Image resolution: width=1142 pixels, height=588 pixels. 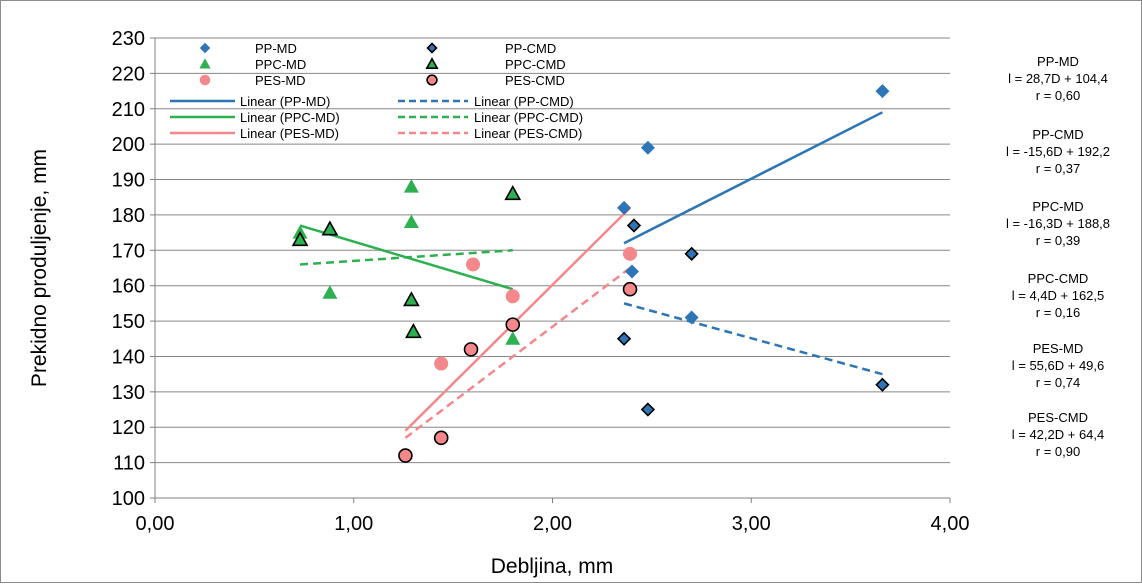 I want to click on y-tick-label: 140, so click(x=128, y=357).